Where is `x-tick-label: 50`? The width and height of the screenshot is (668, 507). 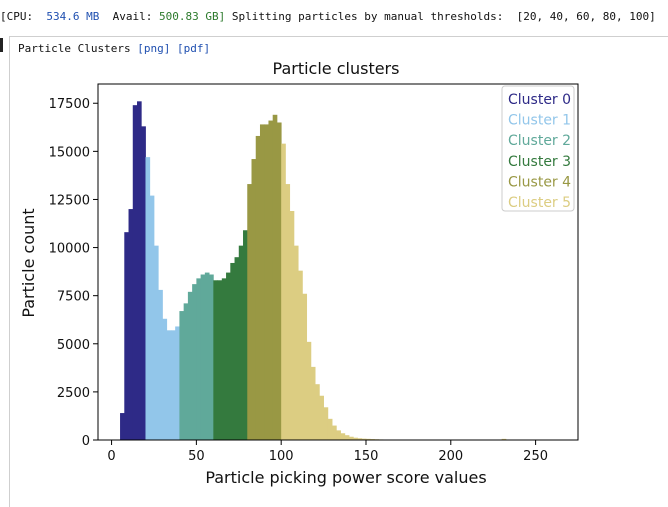 x-tick-label: 50 is located at coordinates (196, 456).